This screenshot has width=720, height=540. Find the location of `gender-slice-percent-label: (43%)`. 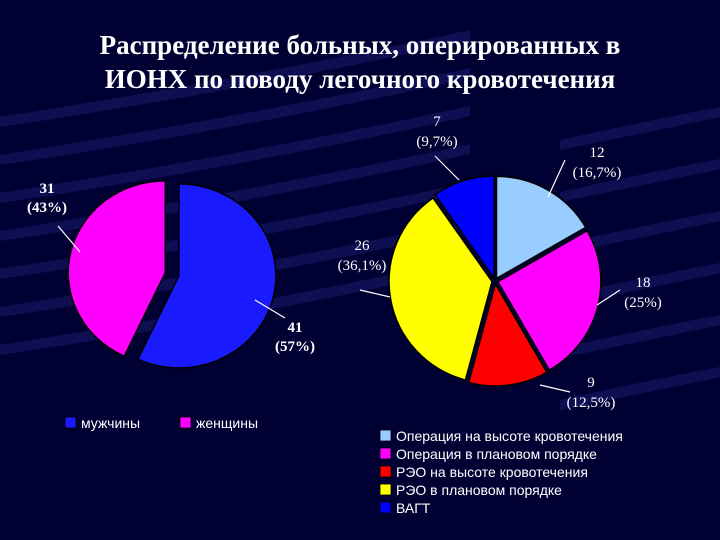

gender-slice-percent-label: (43%) is located at coordinates (47, 208).